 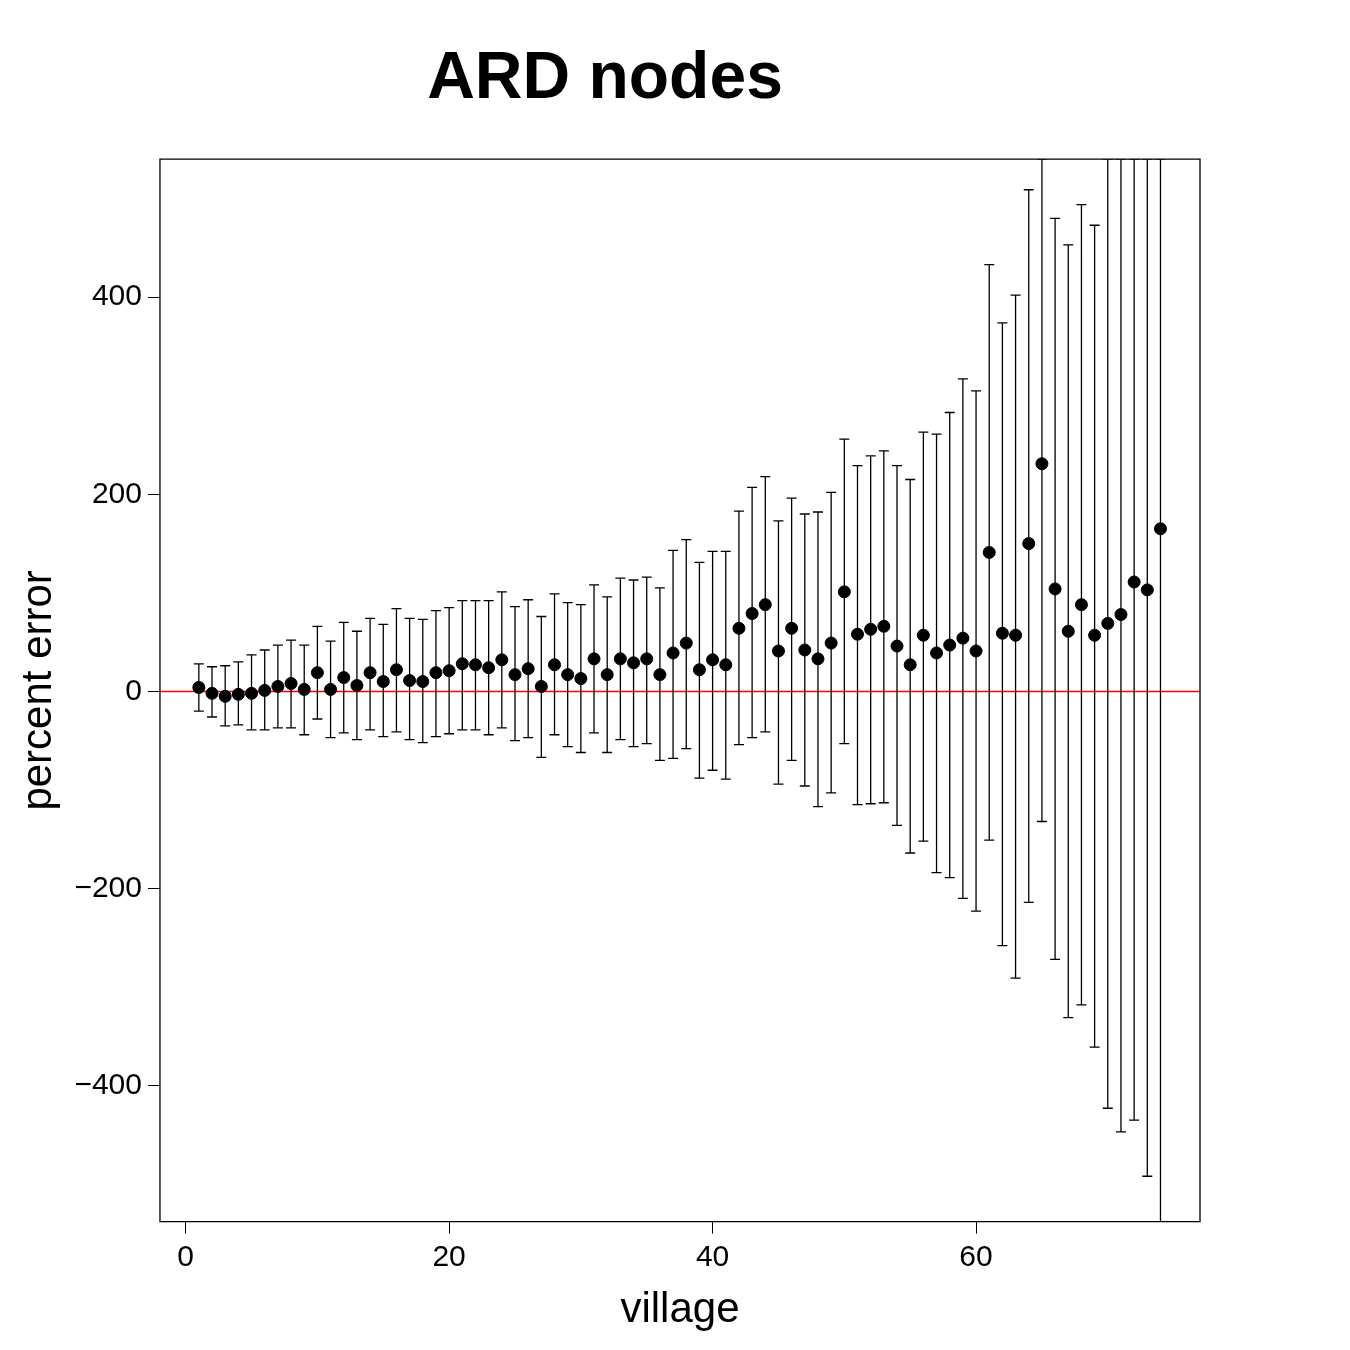 What do you see at coordinates (185, 1255) in the screenshot?
I see `x-tick-label: 0` at bounding box center [185, 1255].